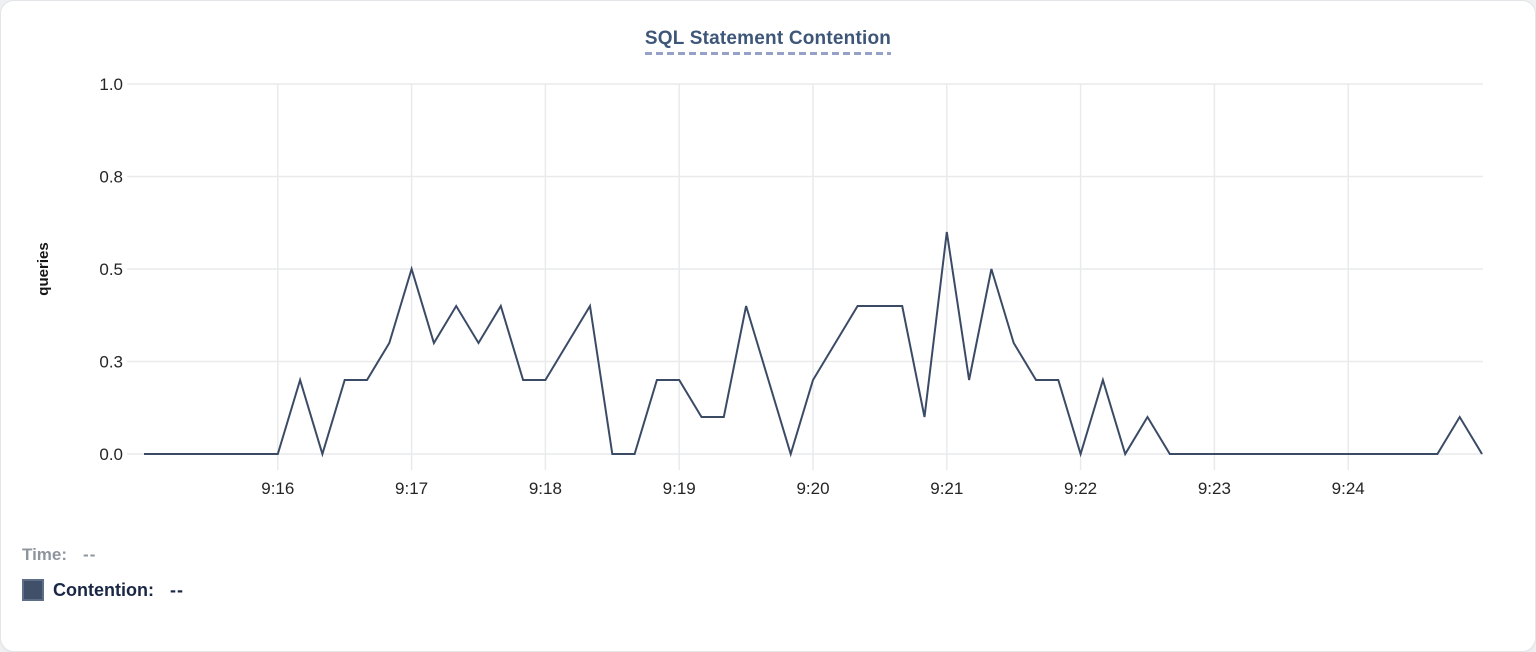  Describe the element at coordinates (33, 590) in the screenshot. I see `contention-series-swatch` at that location.